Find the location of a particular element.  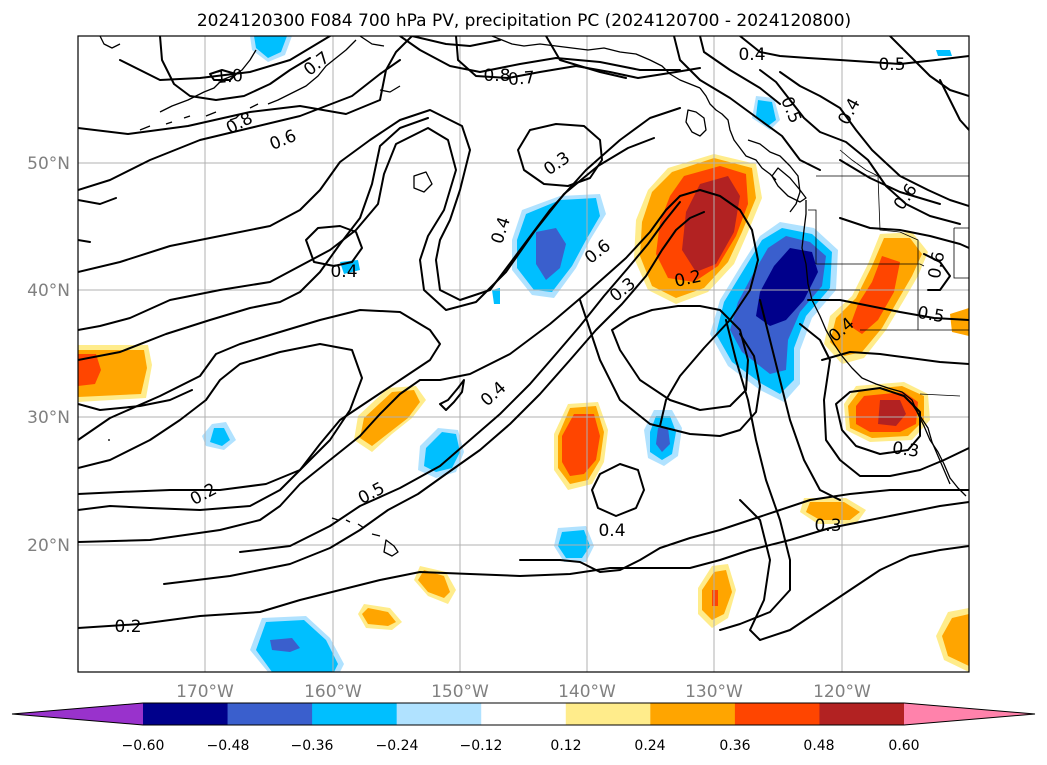

shade-positive-southeast-corner-inner is located at coordinates (955, 640).